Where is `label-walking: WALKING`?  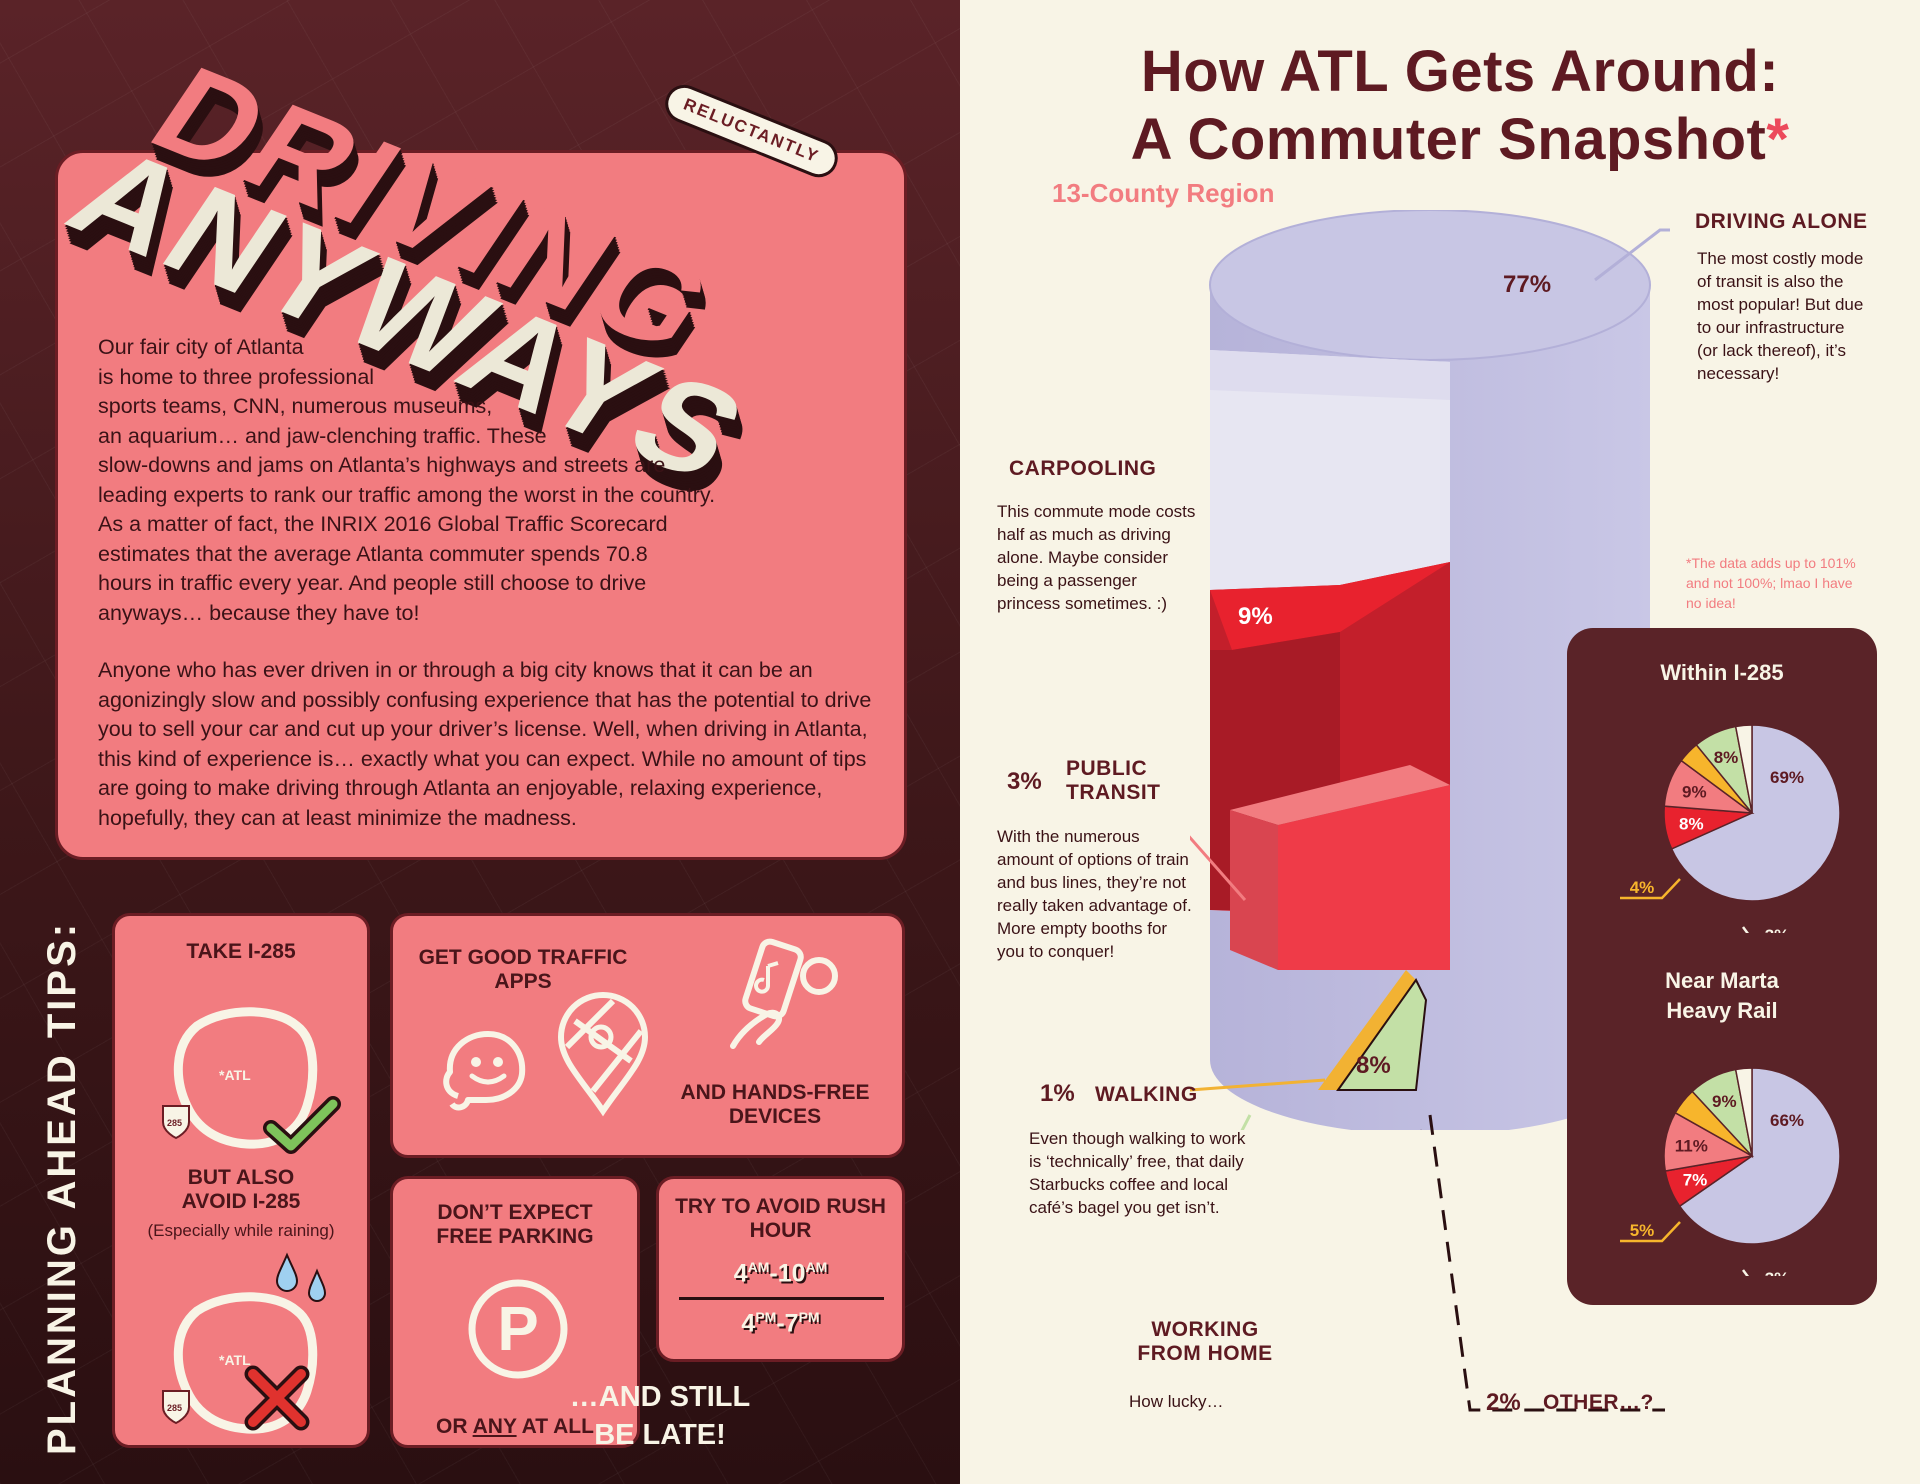
label-walking: WALKING is located at coordinates (1146, 1094).